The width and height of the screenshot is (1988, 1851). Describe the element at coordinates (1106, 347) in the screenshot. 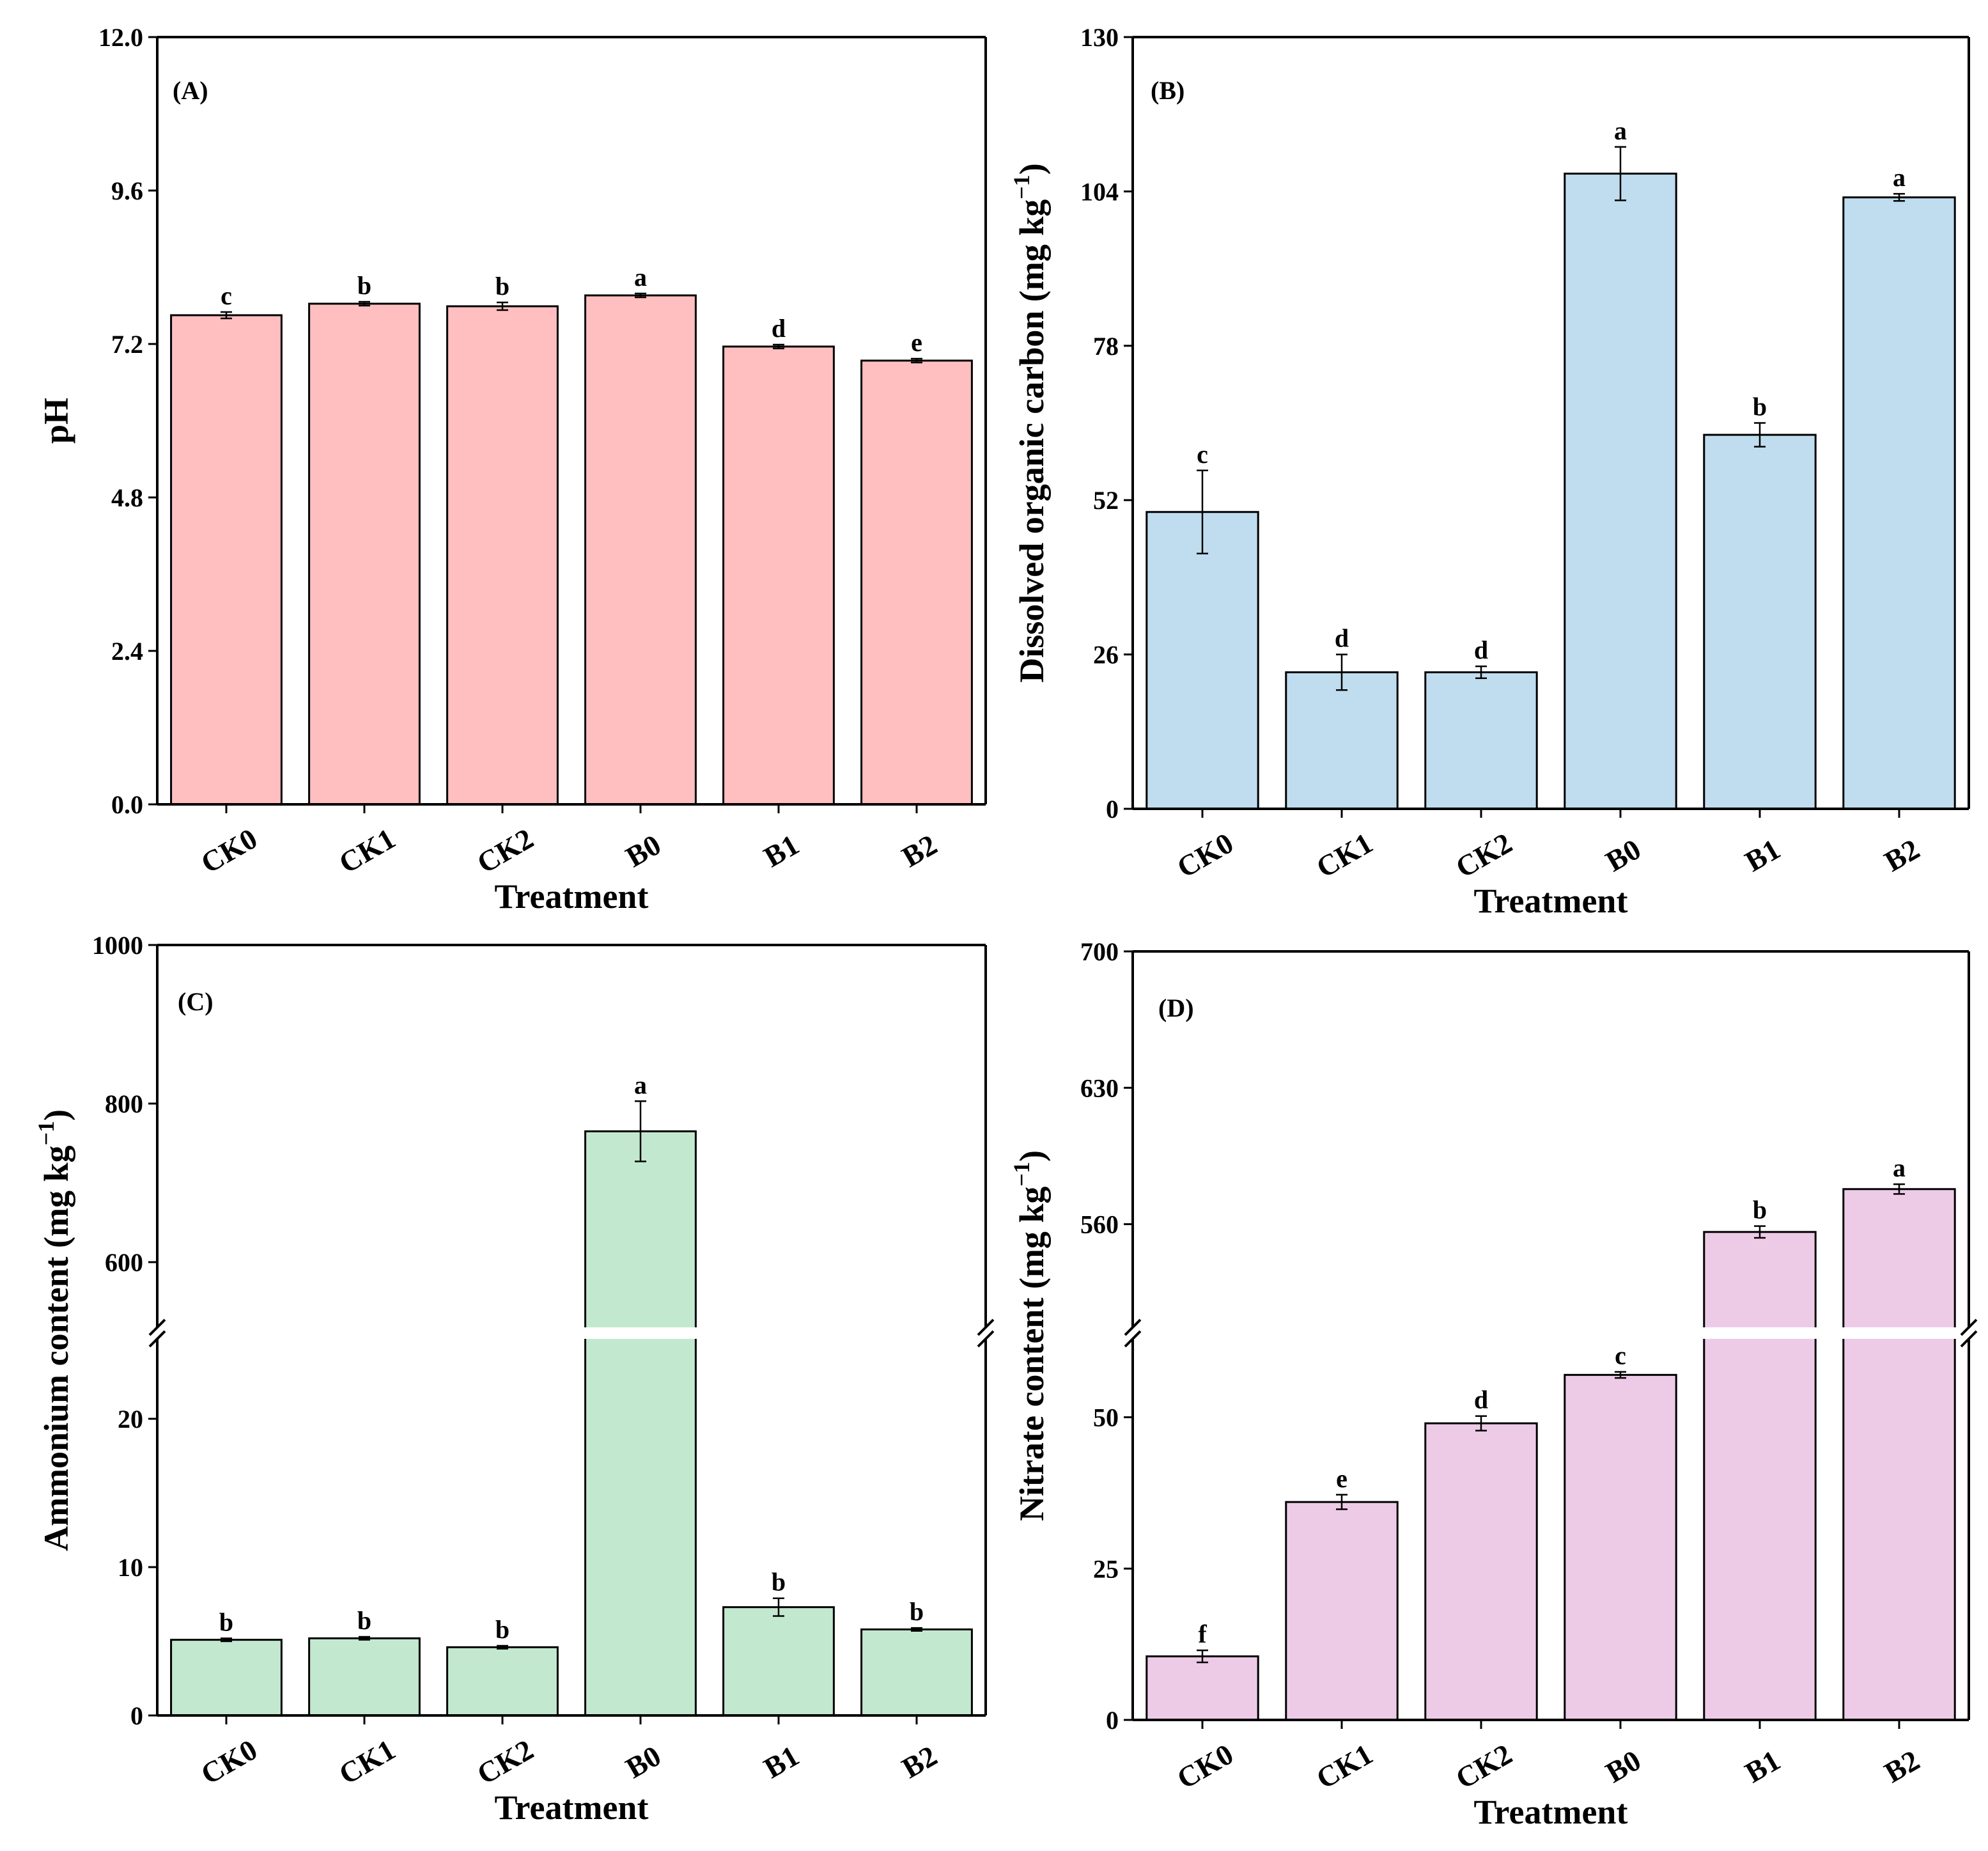

I see `y-tick-label: 78` at that location.